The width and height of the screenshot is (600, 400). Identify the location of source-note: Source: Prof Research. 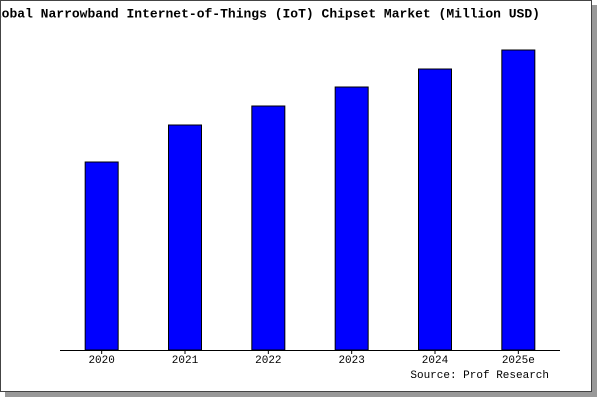
(479, 376).